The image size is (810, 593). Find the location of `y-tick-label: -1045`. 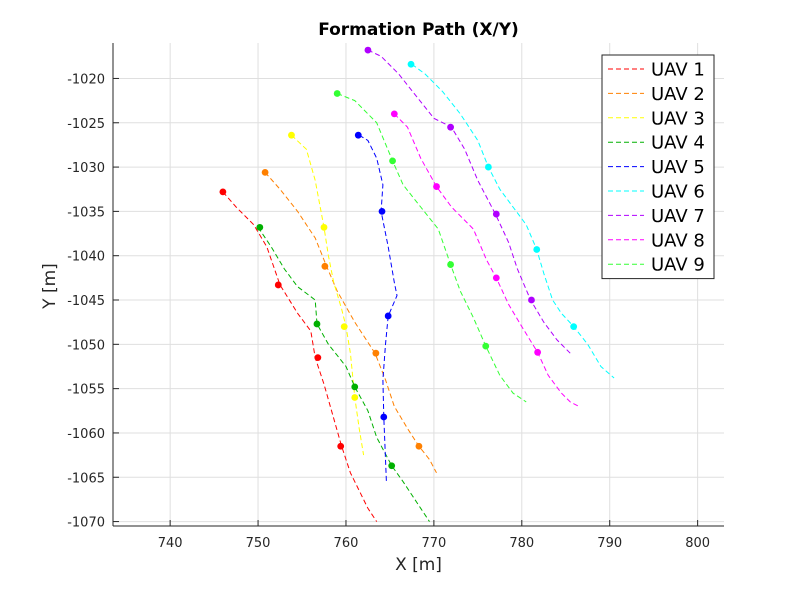

y-tick-label: -1045 is located at coordinates (86, 301).